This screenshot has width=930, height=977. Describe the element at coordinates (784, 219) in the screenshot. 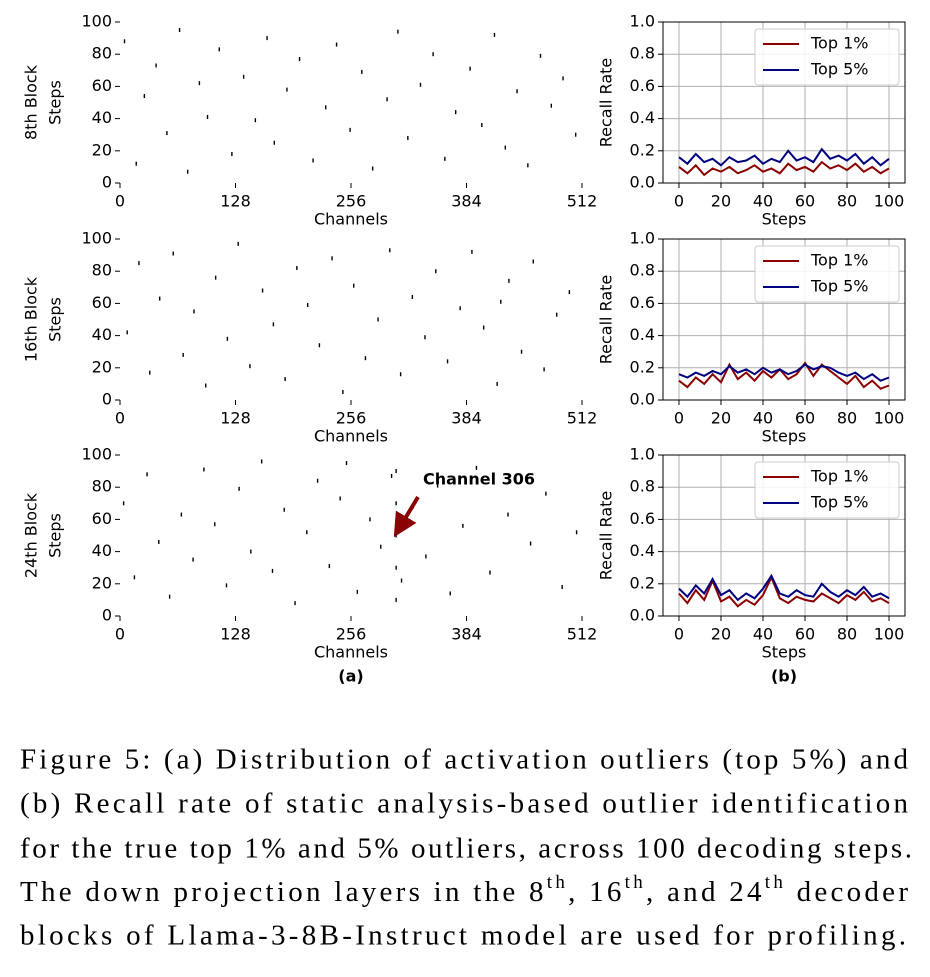

I see `x-axis-label: Steps` at that location.